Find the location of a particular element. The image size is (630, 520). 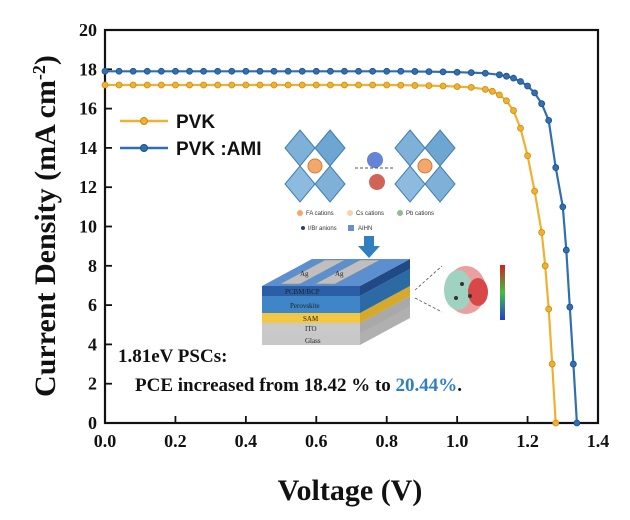

layer-perovskite is located at coordinates (311, 304).